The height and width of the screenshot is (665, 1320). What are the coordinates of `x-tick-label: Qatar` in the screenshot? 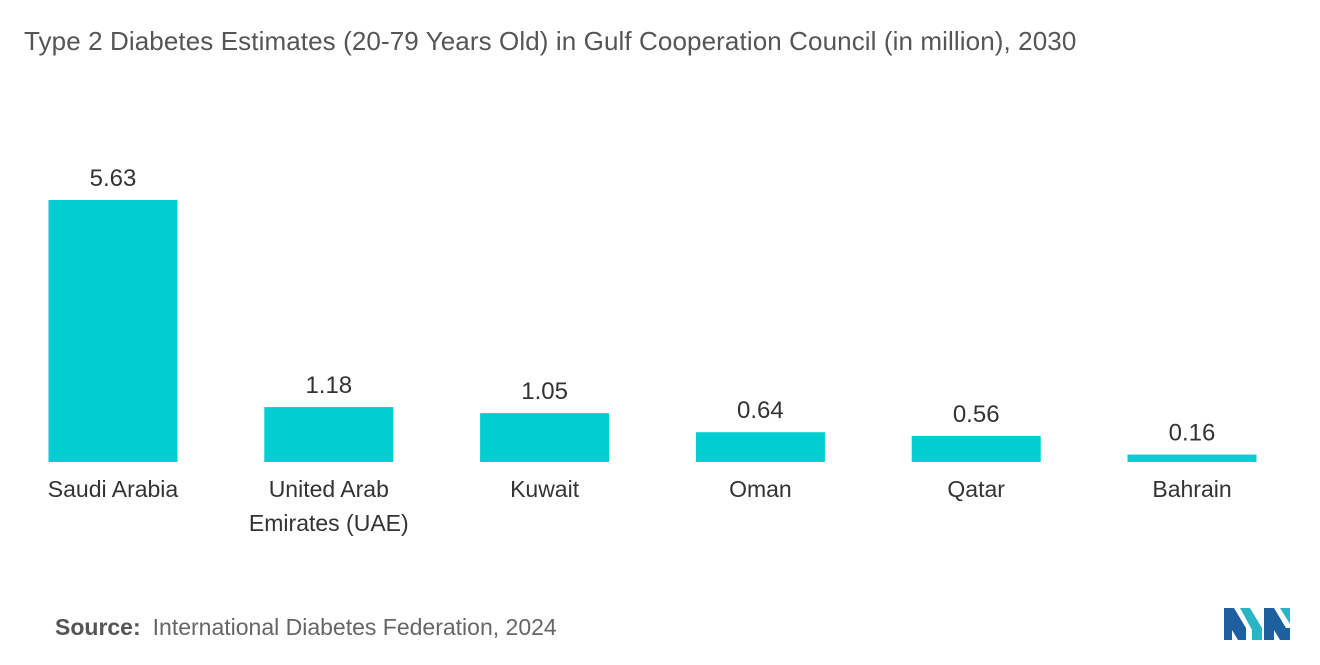 It's located at (976, 489).